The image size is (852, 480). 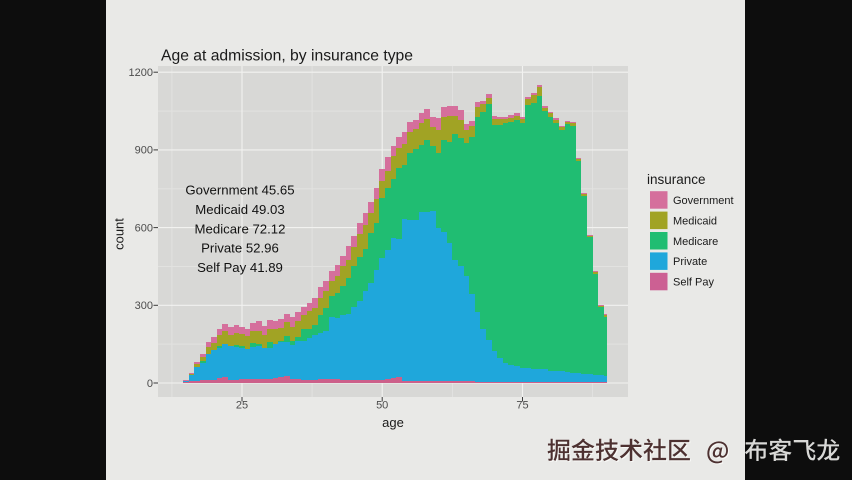 What do you see at coordinates (703, 201) in the screenshot?
I see `svg-text: Government` at bounding box center [703, 201].